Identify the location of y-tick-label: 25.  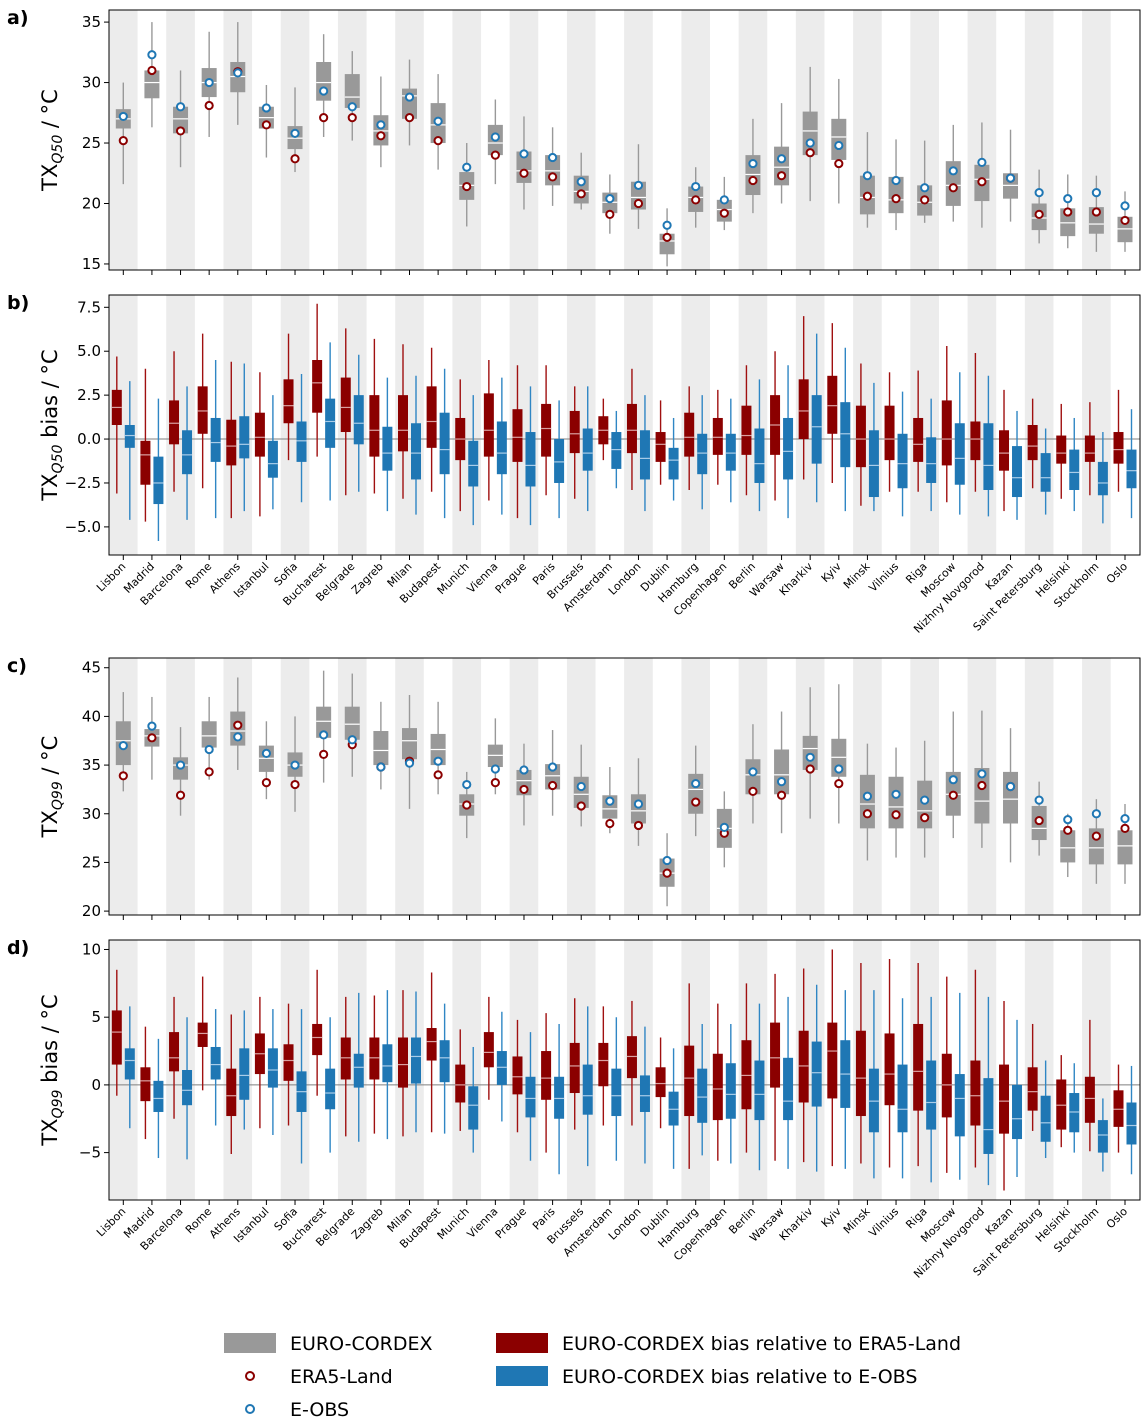
(91, 862).